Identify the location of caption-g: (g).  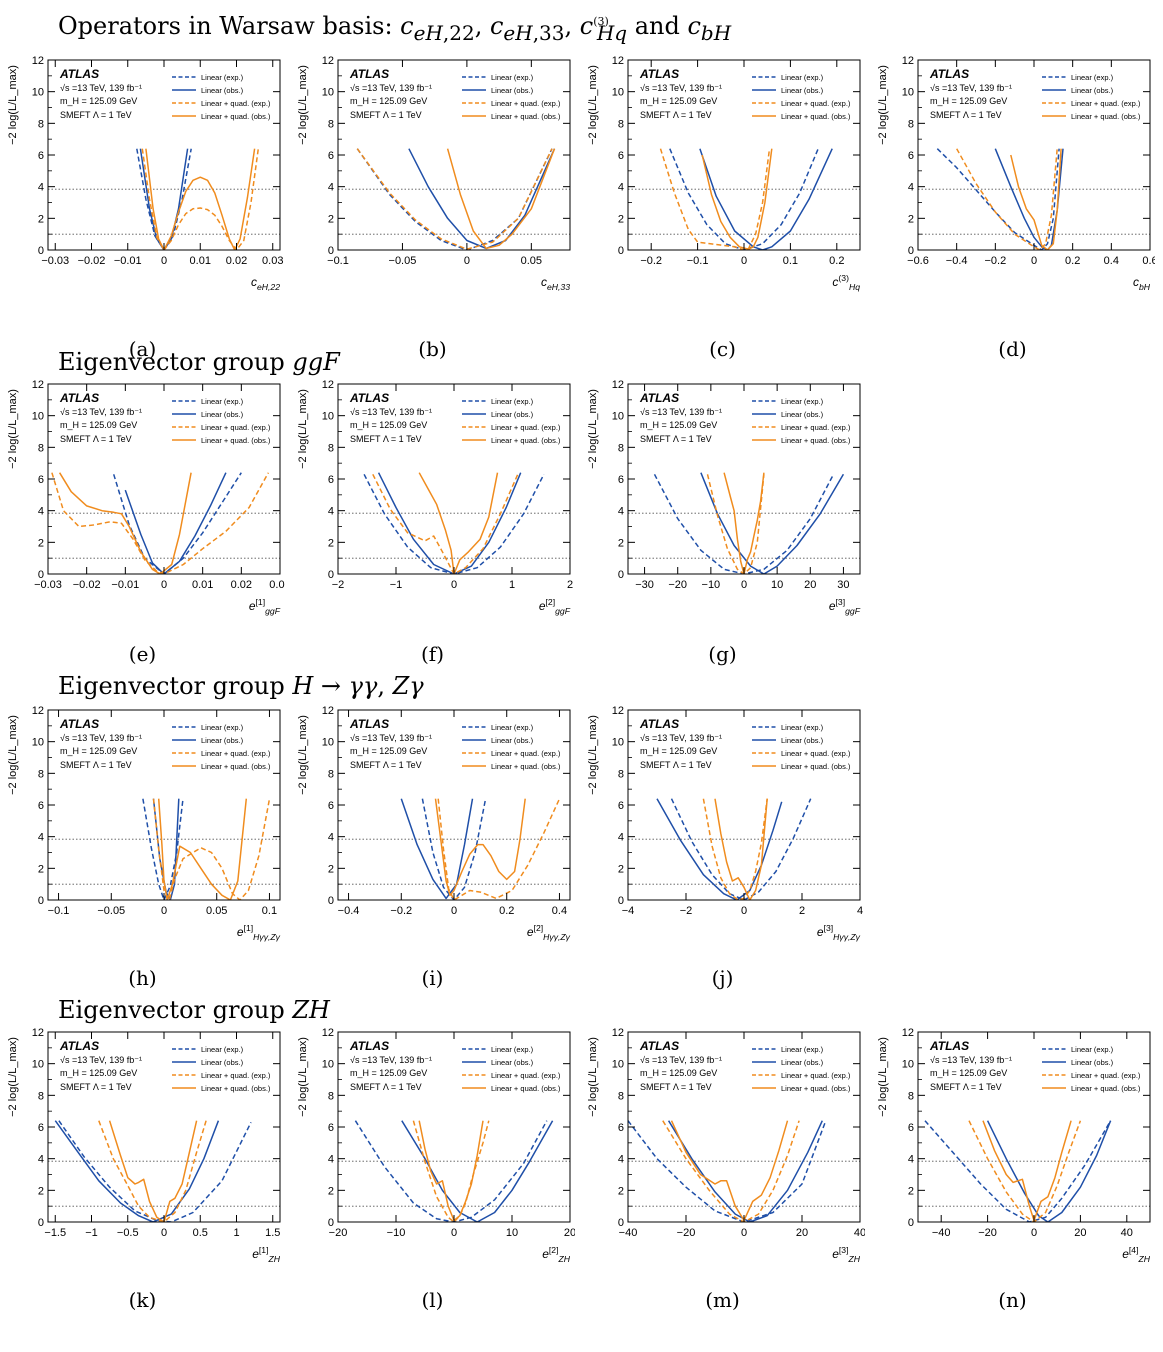
(722, 654).